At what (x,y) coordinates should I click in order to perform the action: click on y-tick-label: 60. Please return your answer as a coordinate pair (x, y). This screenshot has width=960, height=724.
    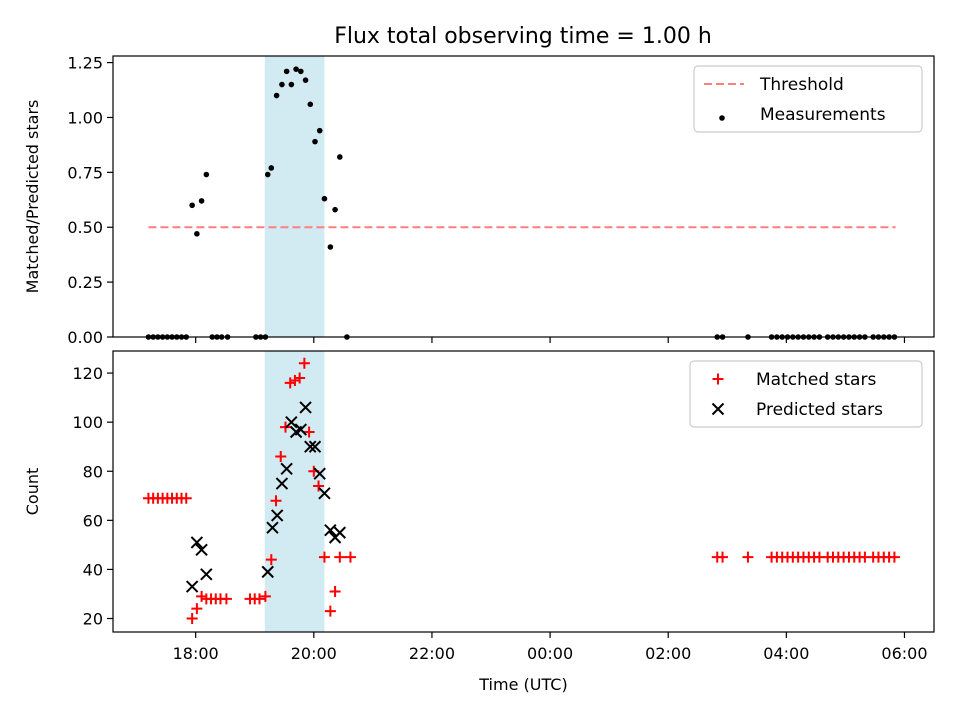
    Looking at the image, I should click on (93, 520).